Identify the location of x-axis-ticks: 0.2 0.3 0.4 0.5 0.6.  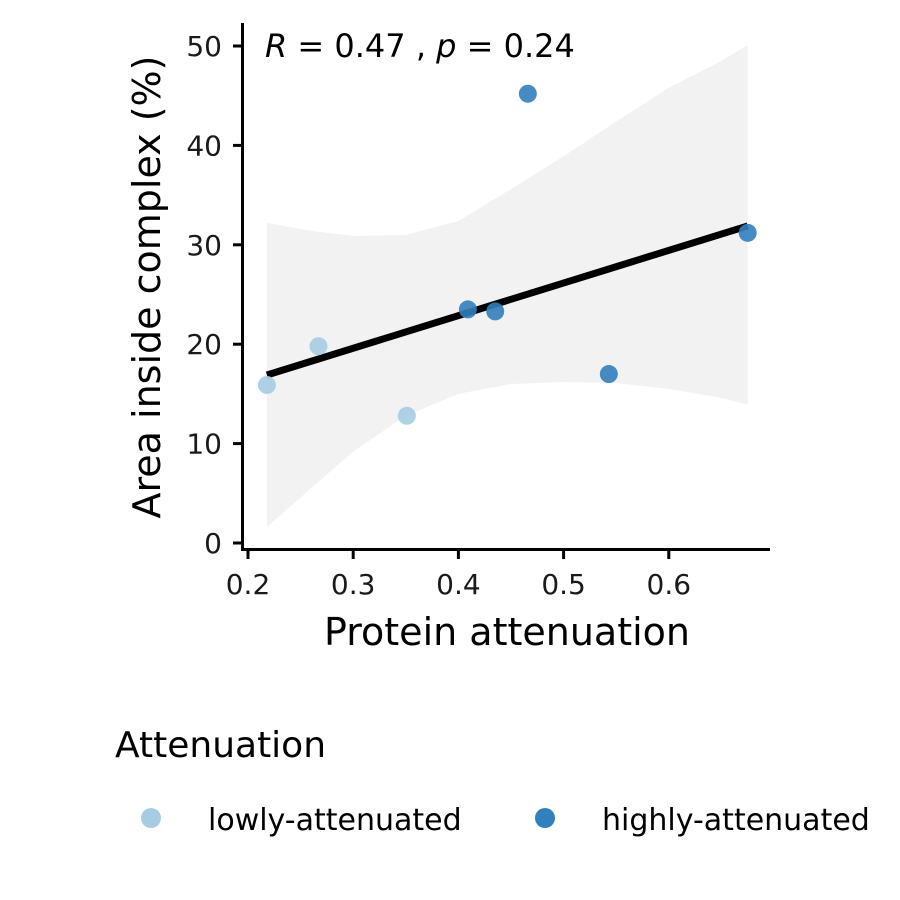
(458, 575).